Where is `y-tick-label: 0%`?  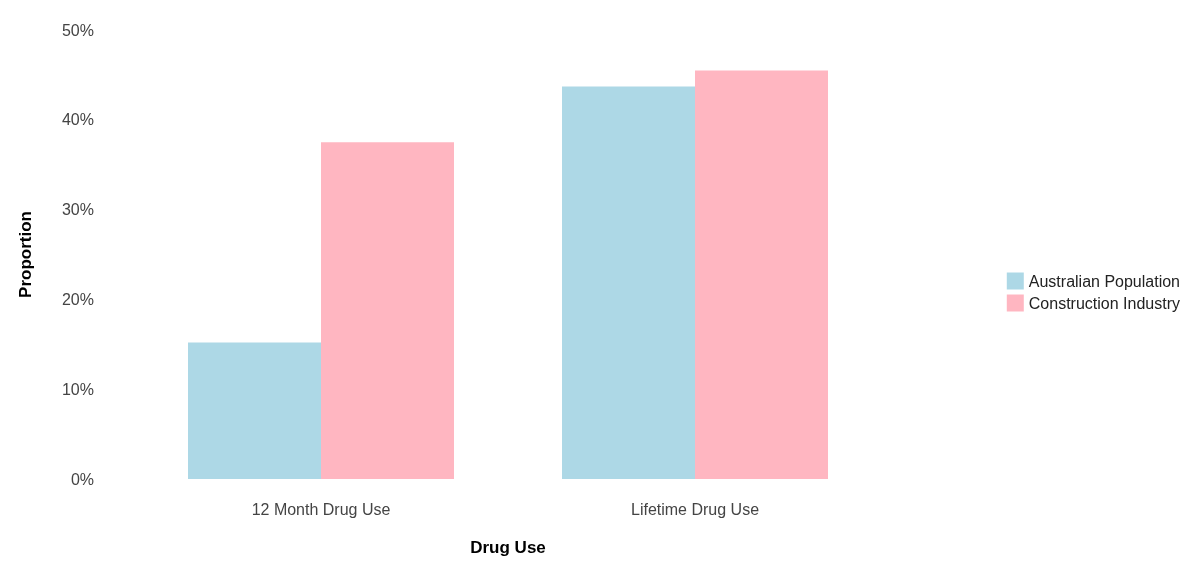 y-tick-label: 0% is located at coordinates (82, 479).